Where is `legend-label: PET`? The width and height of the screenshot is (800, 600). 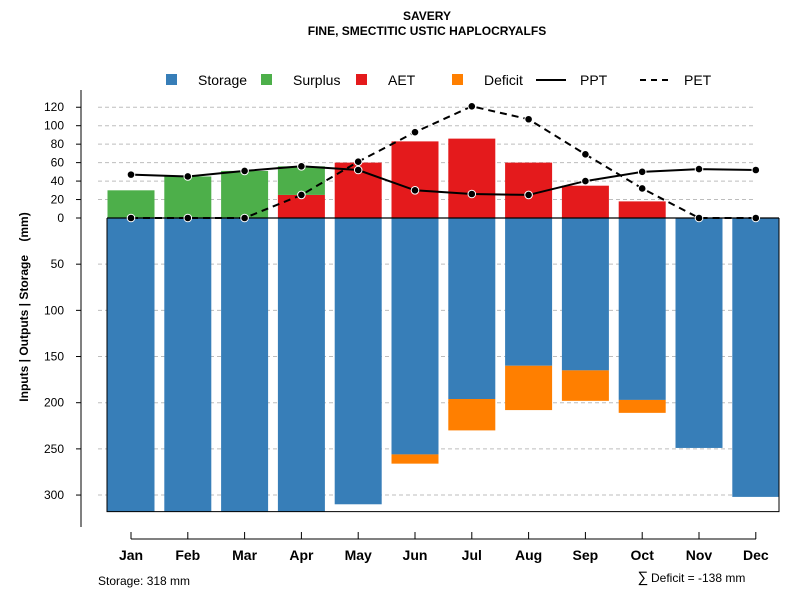
legend-label: PET is located at coordinates (698, 80).